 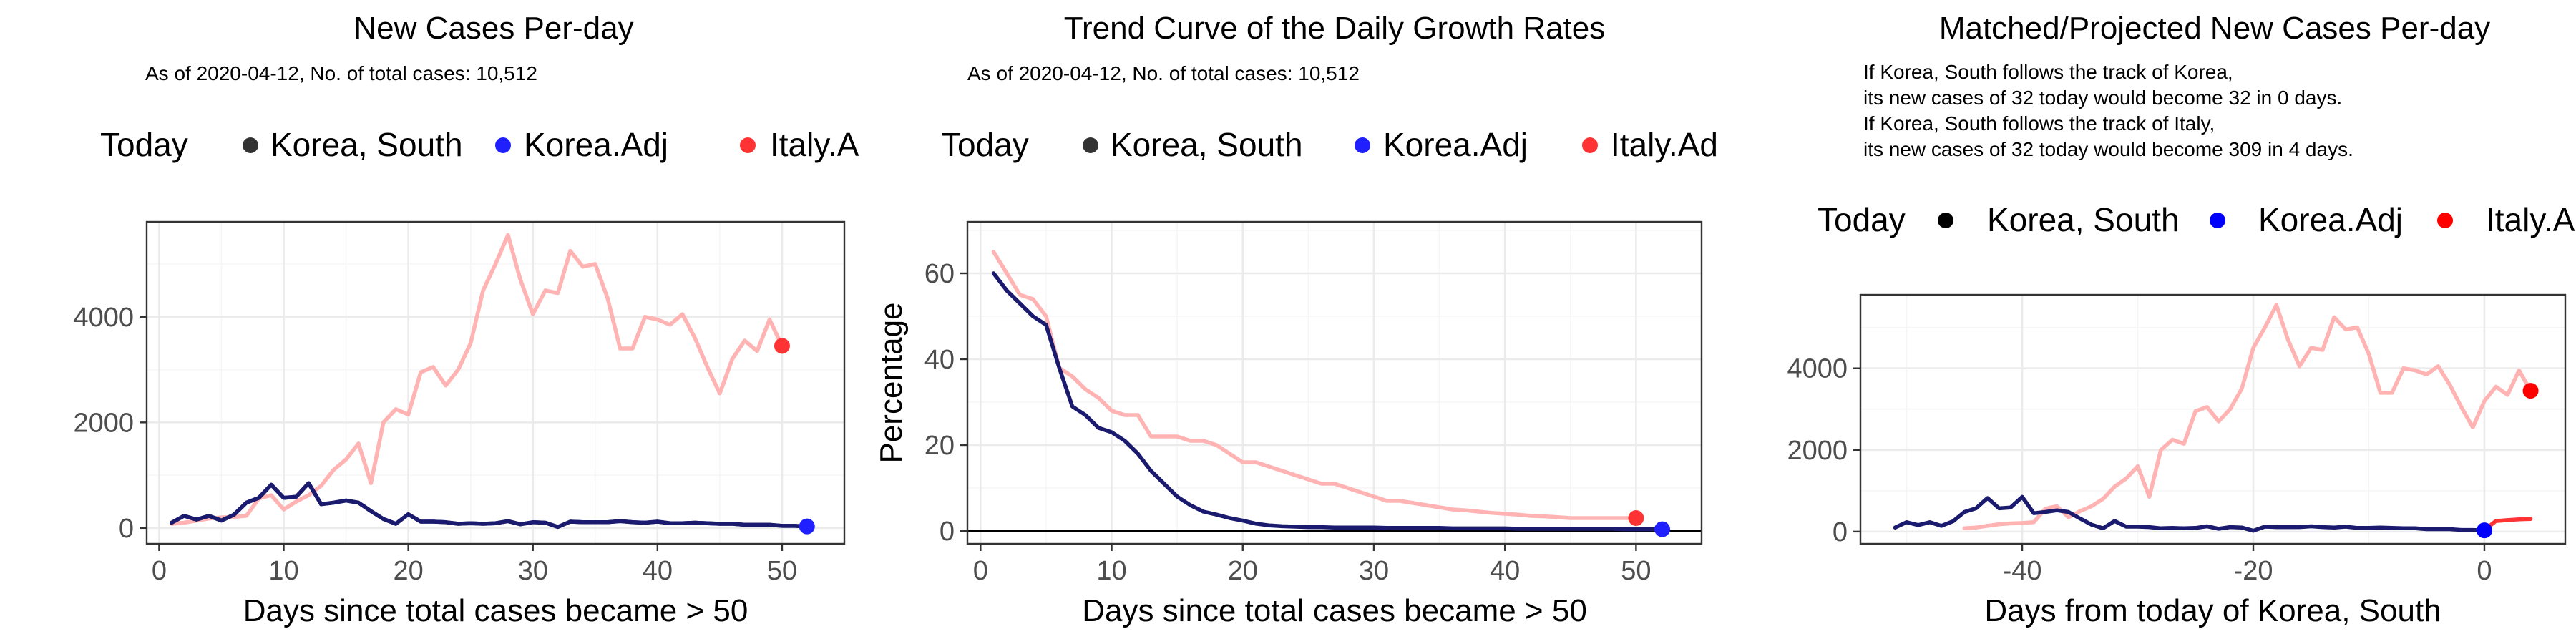 What do you see at coordinates (2445, 220) in the screenshot?
I see `panel-3-legend-dot-italy` at bounding box center [2445, 220].